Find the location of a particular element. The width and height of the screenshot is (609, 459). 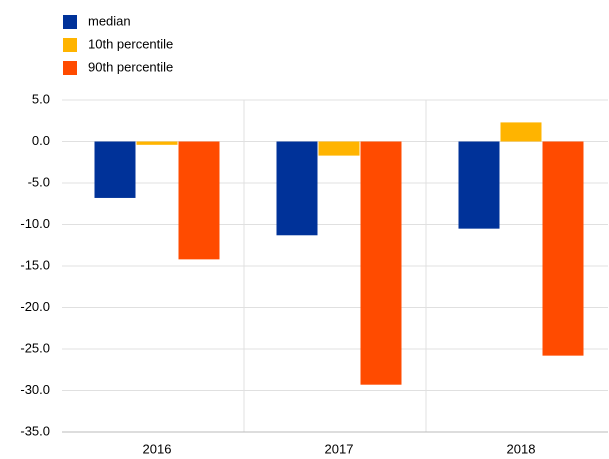

y-tick-label: 5.0 is located at coordinates (41, 98).